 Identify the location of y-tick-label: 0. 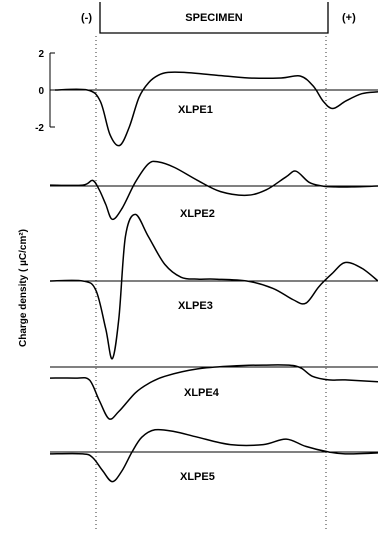
(41, 91).